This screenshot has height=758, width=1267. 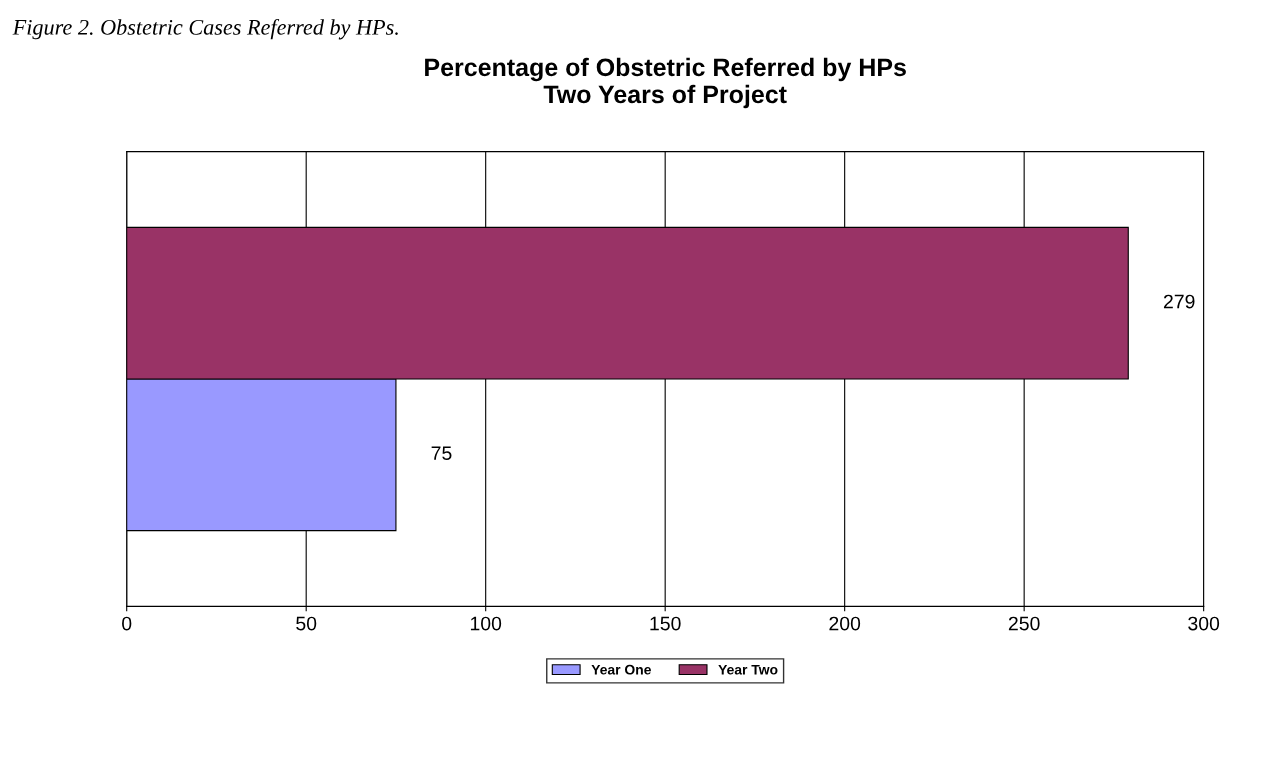 I want to click on chart-title: Percentage of Obstetric Referred by HPs Two Years of Project, so click(x=665, y=83).